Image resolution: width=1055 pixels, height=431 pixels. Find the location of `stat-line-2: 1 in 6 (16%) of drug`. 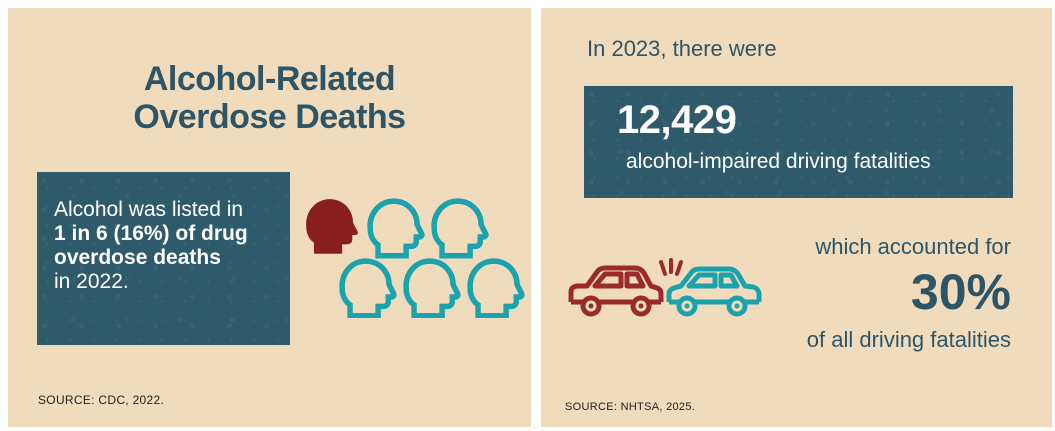

stat-line-2: 1 in 6 (16%) of drug is located at coordinates (151, 233).